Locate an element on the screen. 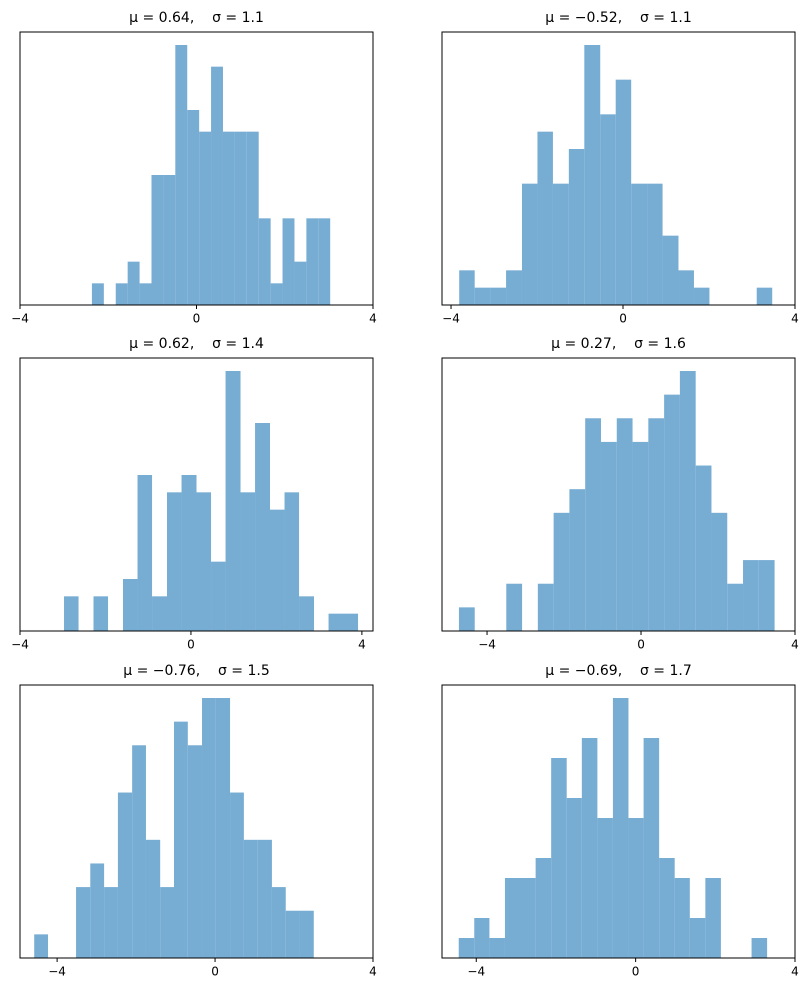  panel-title: μ = −0.69, σ = 1.7 is located at coordinates (618, 671).